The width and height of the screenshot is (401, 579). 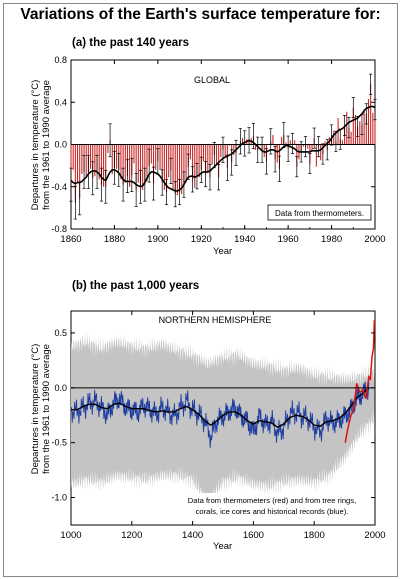 What do you see at coordinates (192, 535) in the screenshot?
I see `x-tick-label: 1400` at bounding box center [192, 535].